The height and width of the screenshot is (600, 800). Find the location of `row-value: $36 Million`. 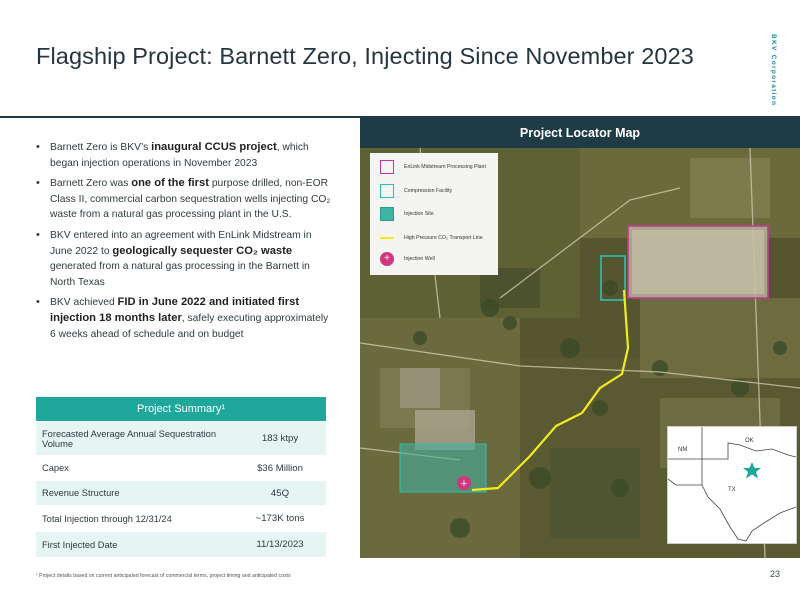

row-value: $36 Million is located at coordinates (280, 468).